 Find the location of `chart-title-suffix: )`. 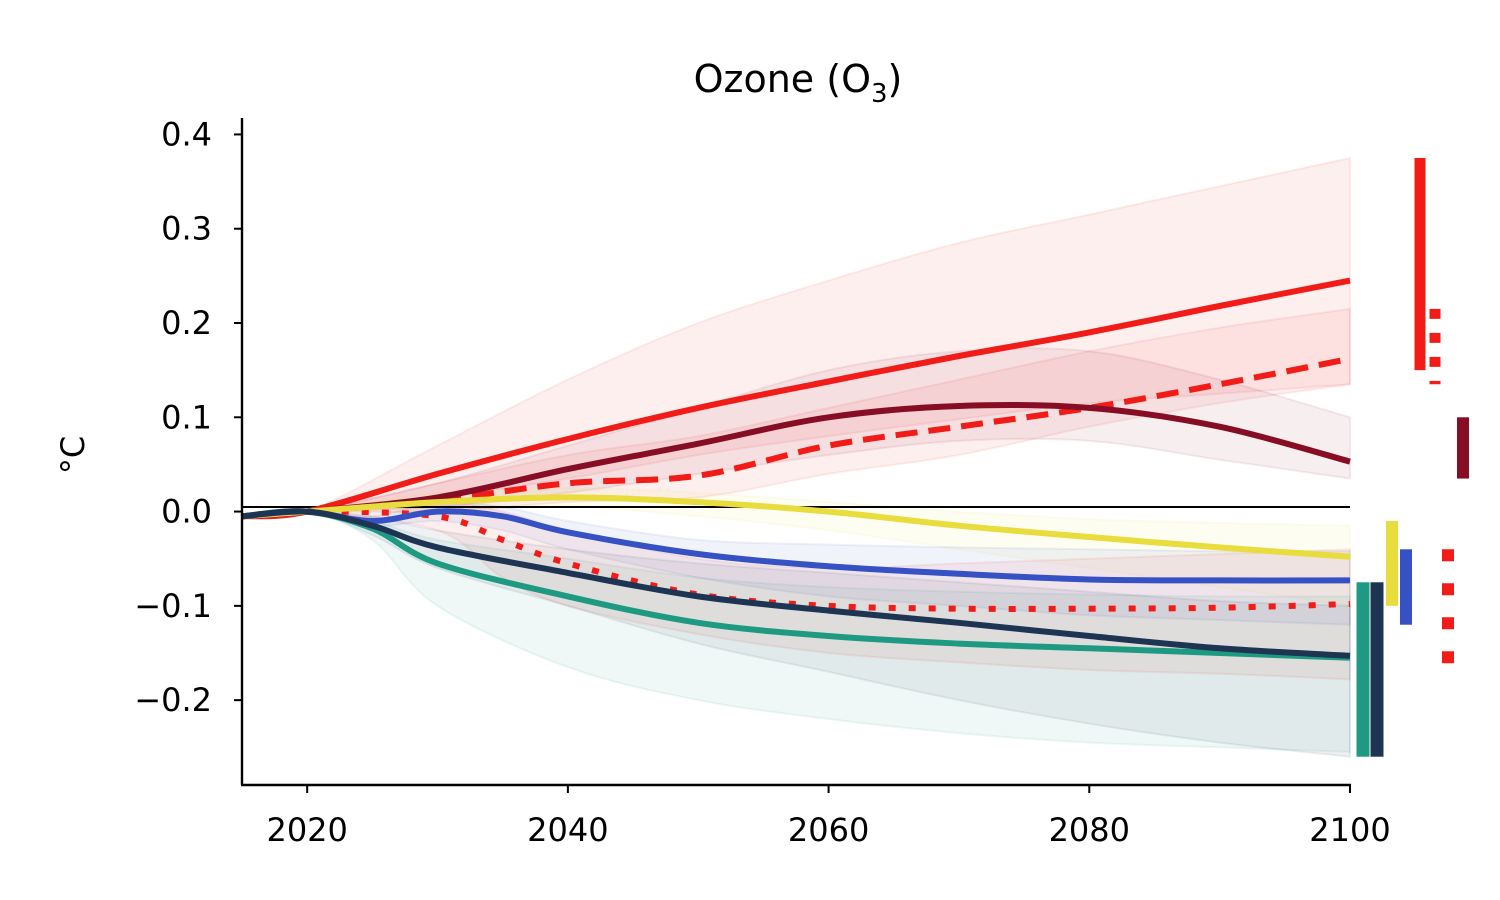

chart-title-suffix: ) is located at coordinates (895, 79).